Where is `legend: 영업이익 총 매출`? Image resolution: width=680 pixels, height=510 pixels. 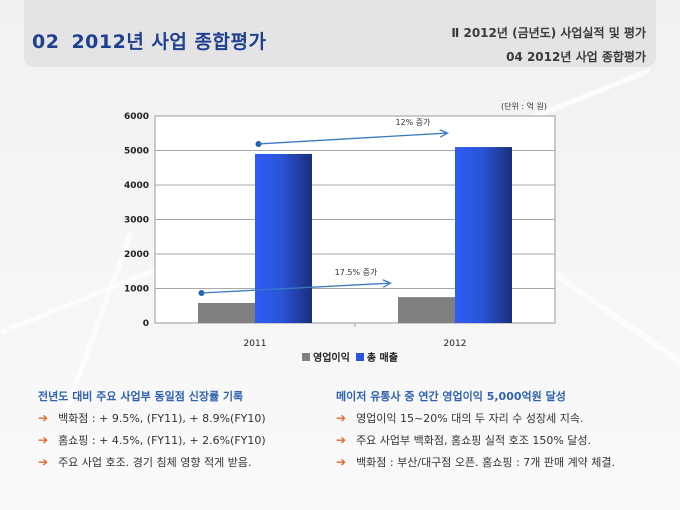 legend: 영업이익 총 매출 is located at coordinates (353, 356).